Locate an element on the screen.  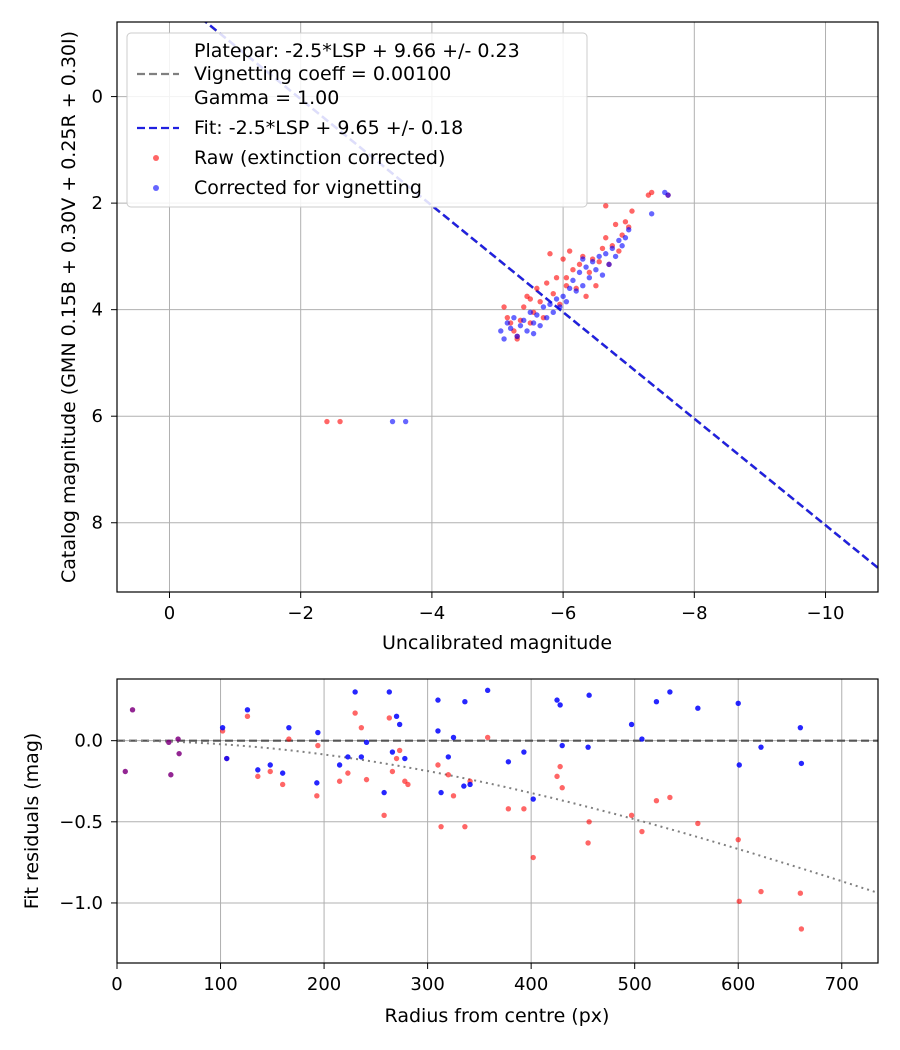
top-xtick-label: −8 is located at coordinates (694, 613).